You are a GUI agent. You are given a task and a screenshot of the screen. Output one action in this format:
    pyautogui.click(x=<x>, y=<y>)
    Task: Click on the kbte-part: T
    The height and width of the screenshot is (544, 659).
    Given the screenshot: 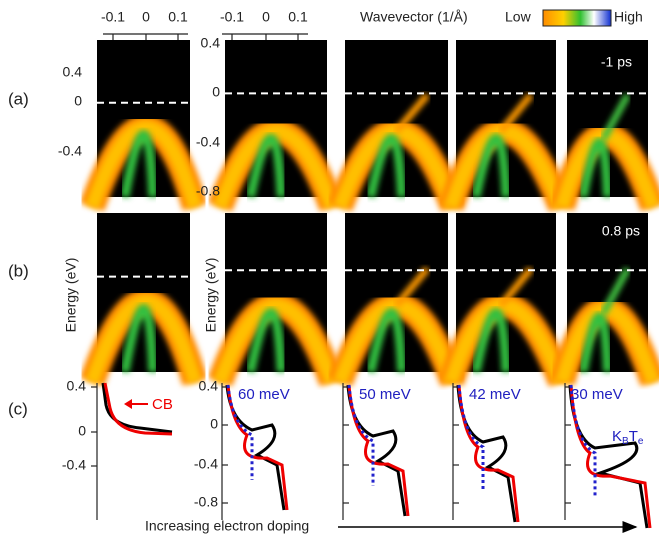 What is the action you would take?
    pyautogui.click(x=633, y=436)
    